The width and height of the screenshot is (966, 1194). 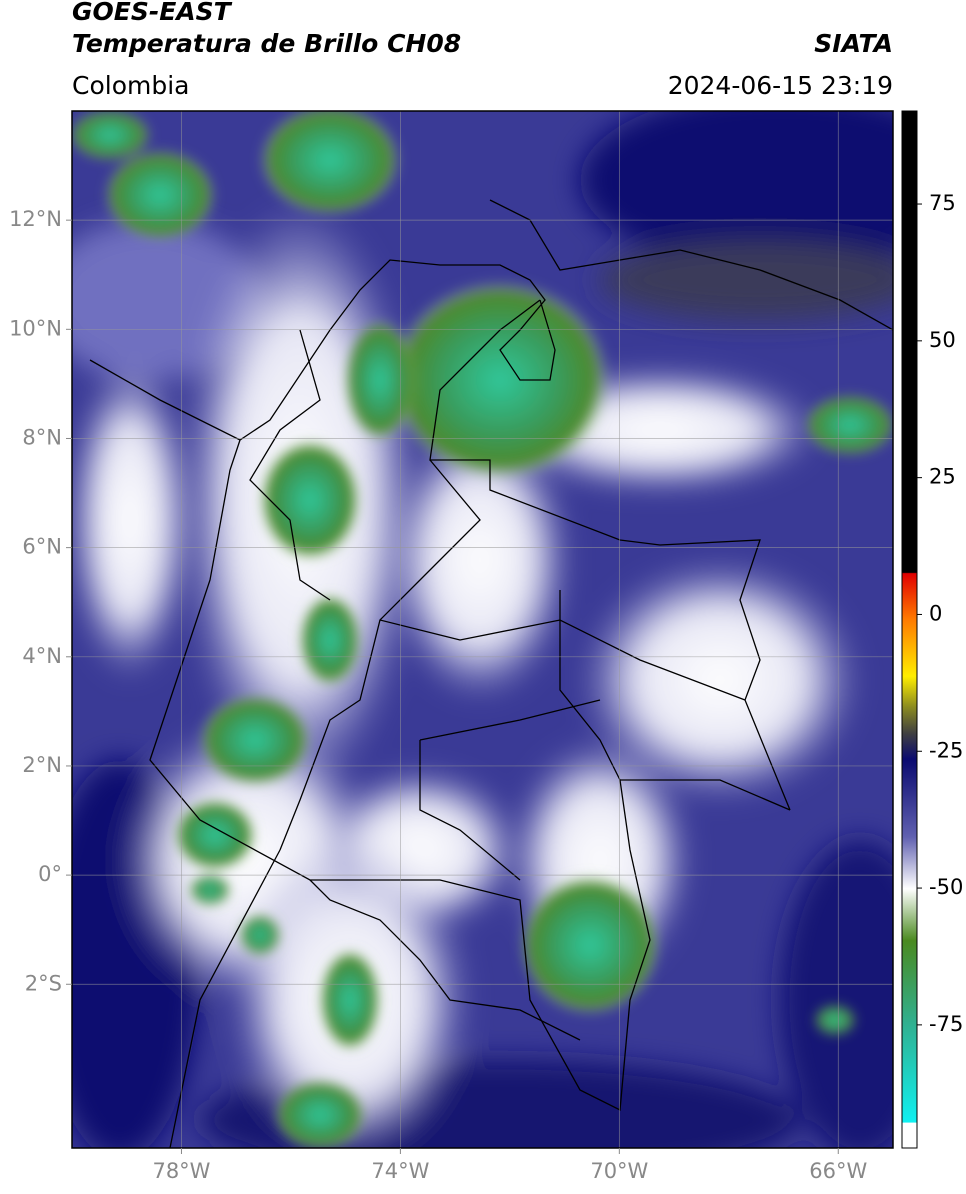 I want to click on x-tick-label: 70°W, so click(x=619, y=1171).